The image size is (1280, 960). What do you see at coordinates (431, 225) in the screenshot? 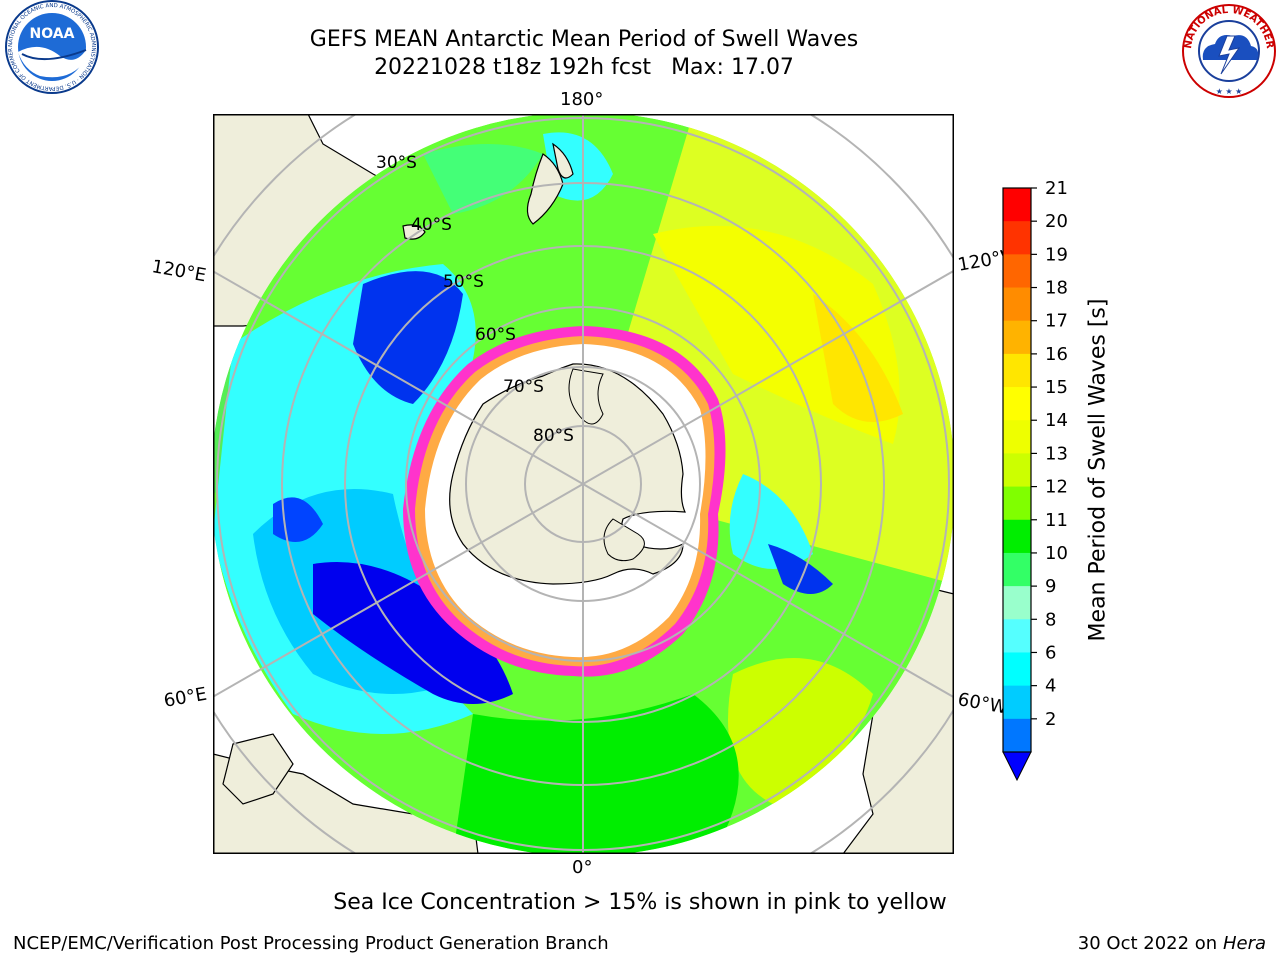
I see `lat-label-40s: 40°S` at bounding box center [431, 225].